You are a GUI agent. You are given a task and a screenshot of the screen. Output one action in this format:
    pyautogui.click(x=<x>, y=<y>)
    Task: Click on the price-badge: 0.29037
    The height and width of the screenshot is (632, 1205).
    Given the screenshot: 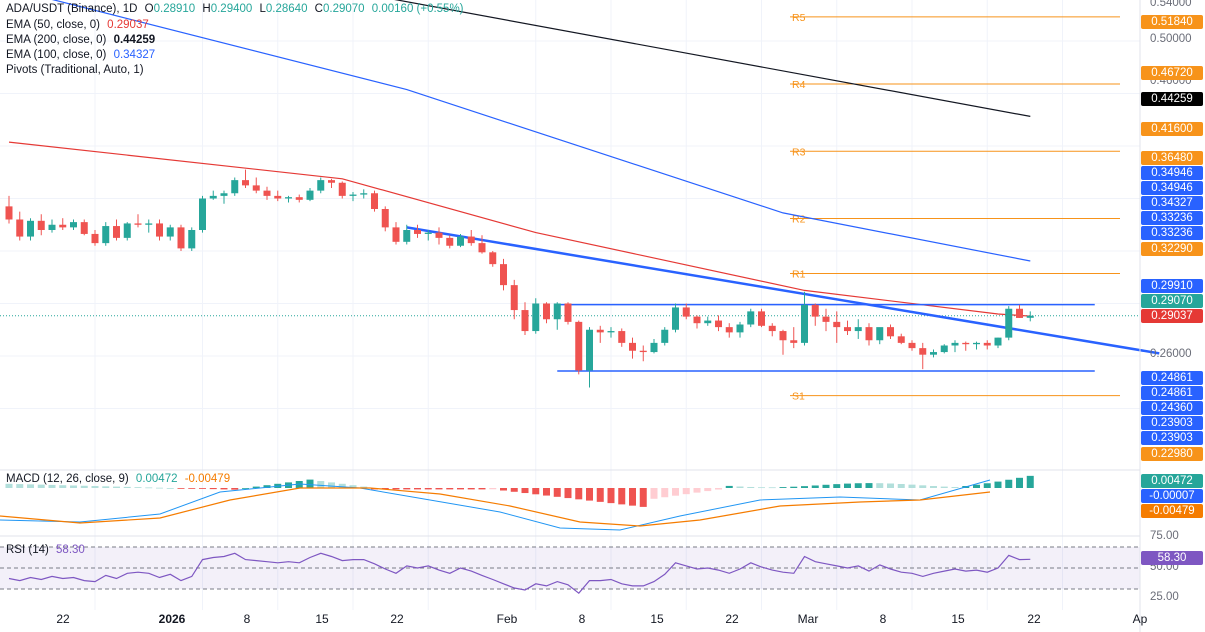 What is the action you would take?
    pyautogui.click(x=1172, y=316)
    